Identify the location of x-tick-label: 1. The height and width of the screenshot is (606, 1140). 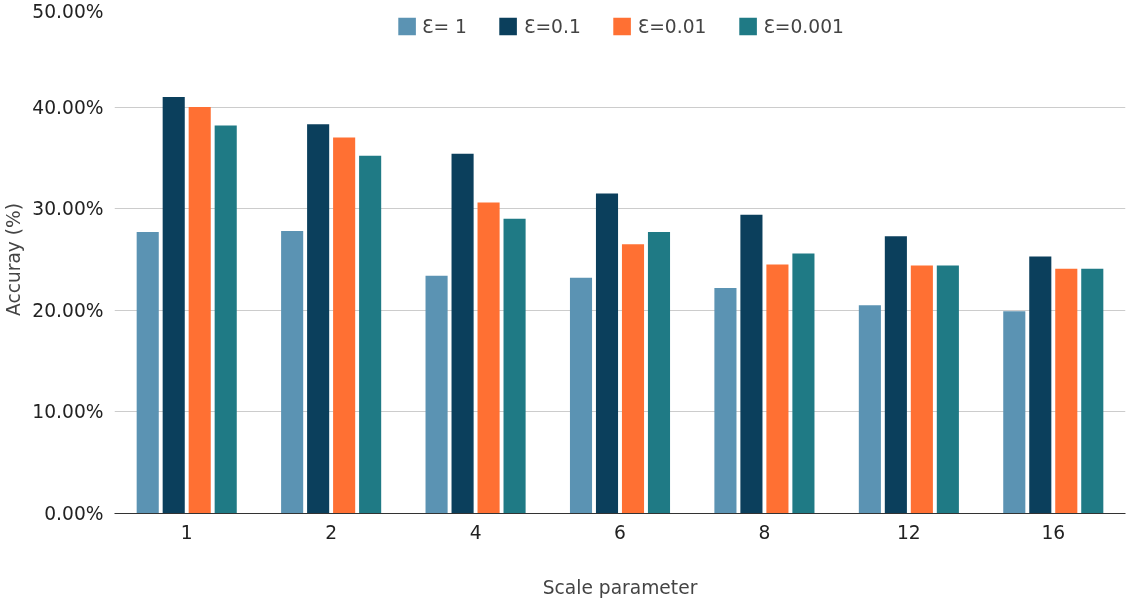
(186, 532).